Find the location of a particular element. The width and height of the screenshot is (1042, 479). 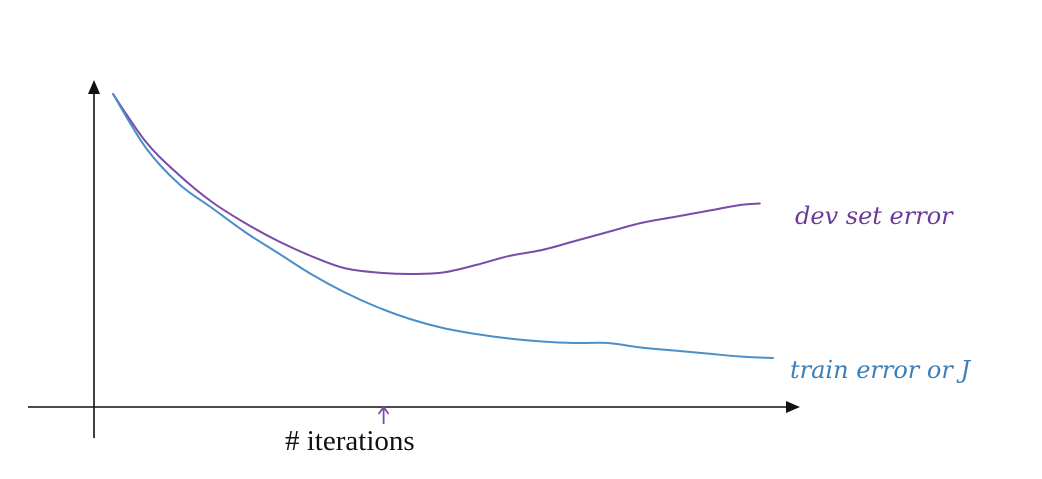

iteration-marker-arrowhead is located at coordinates (383, 410).